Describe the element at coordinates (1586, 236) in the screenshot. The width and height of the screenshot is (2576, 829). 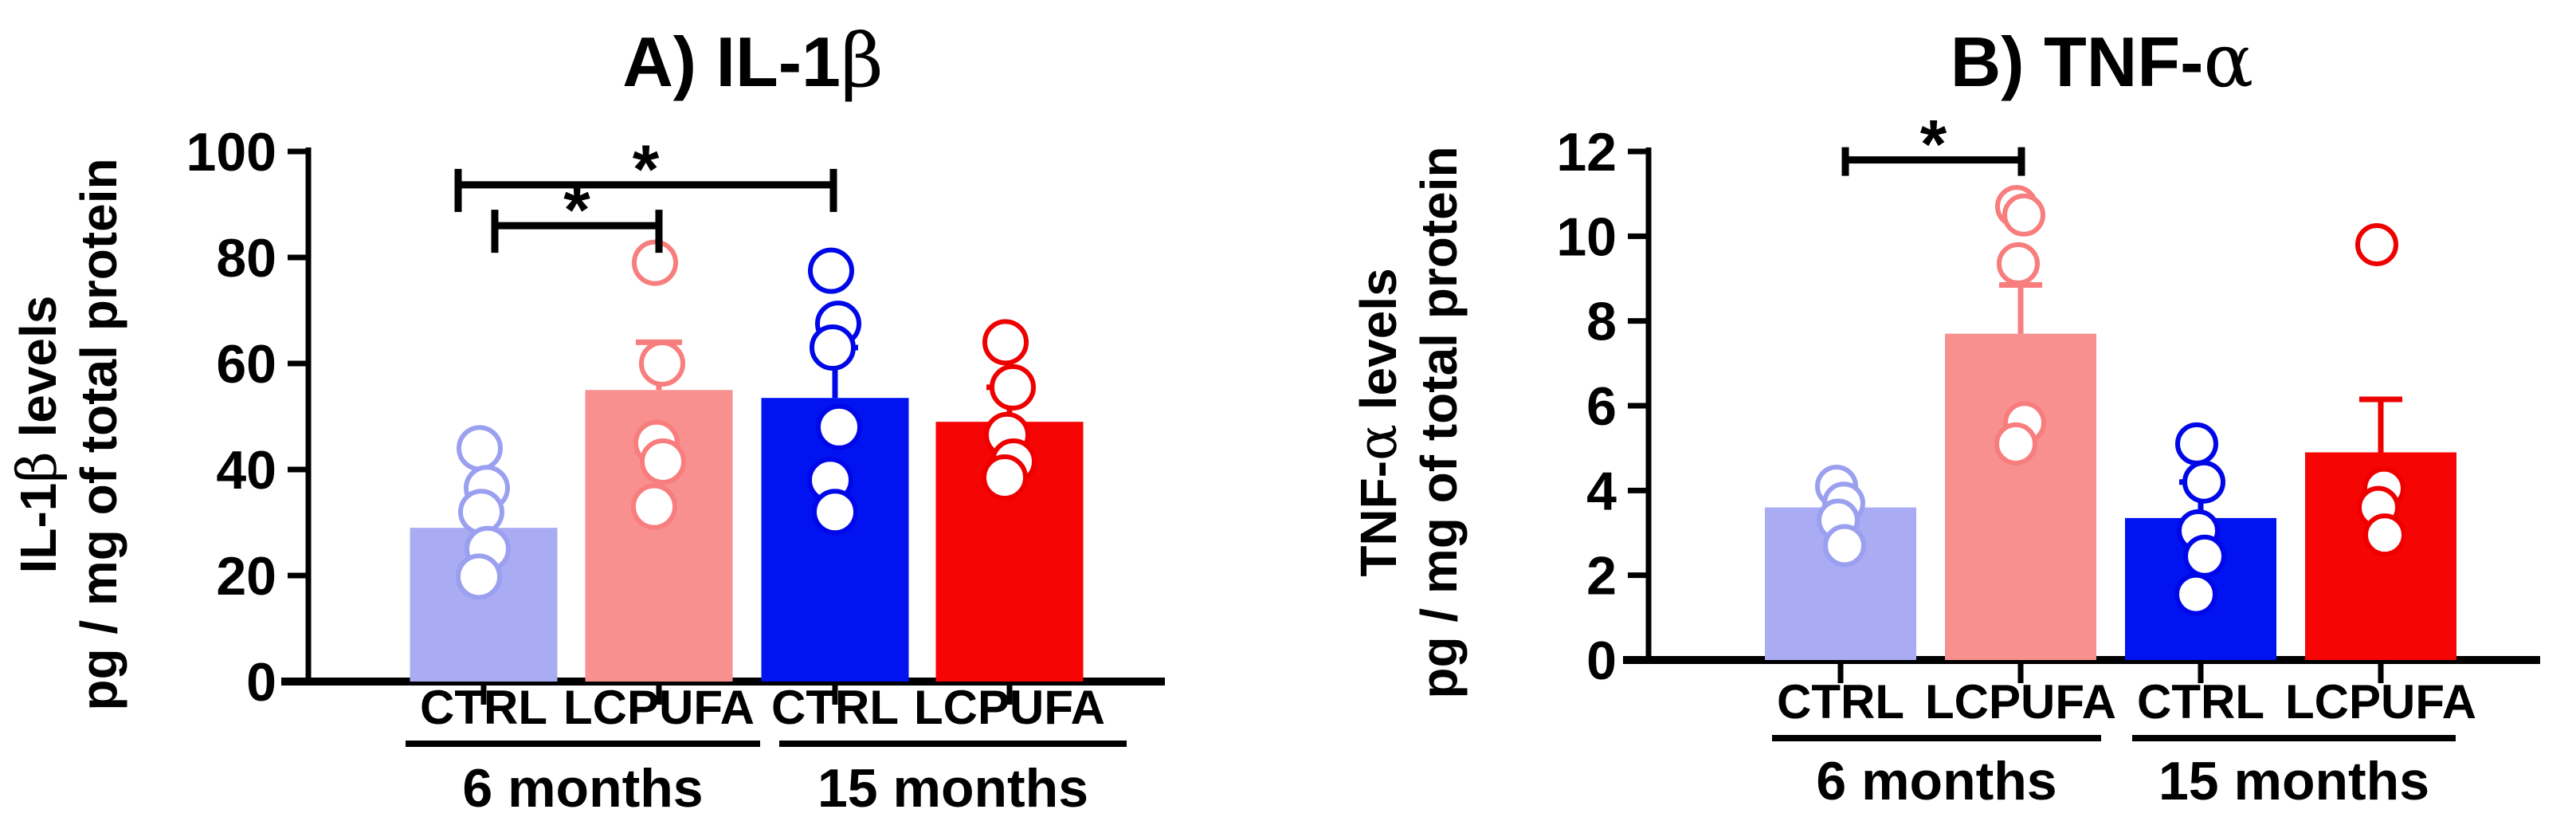
I see `y-tick-label: 10` at that location.